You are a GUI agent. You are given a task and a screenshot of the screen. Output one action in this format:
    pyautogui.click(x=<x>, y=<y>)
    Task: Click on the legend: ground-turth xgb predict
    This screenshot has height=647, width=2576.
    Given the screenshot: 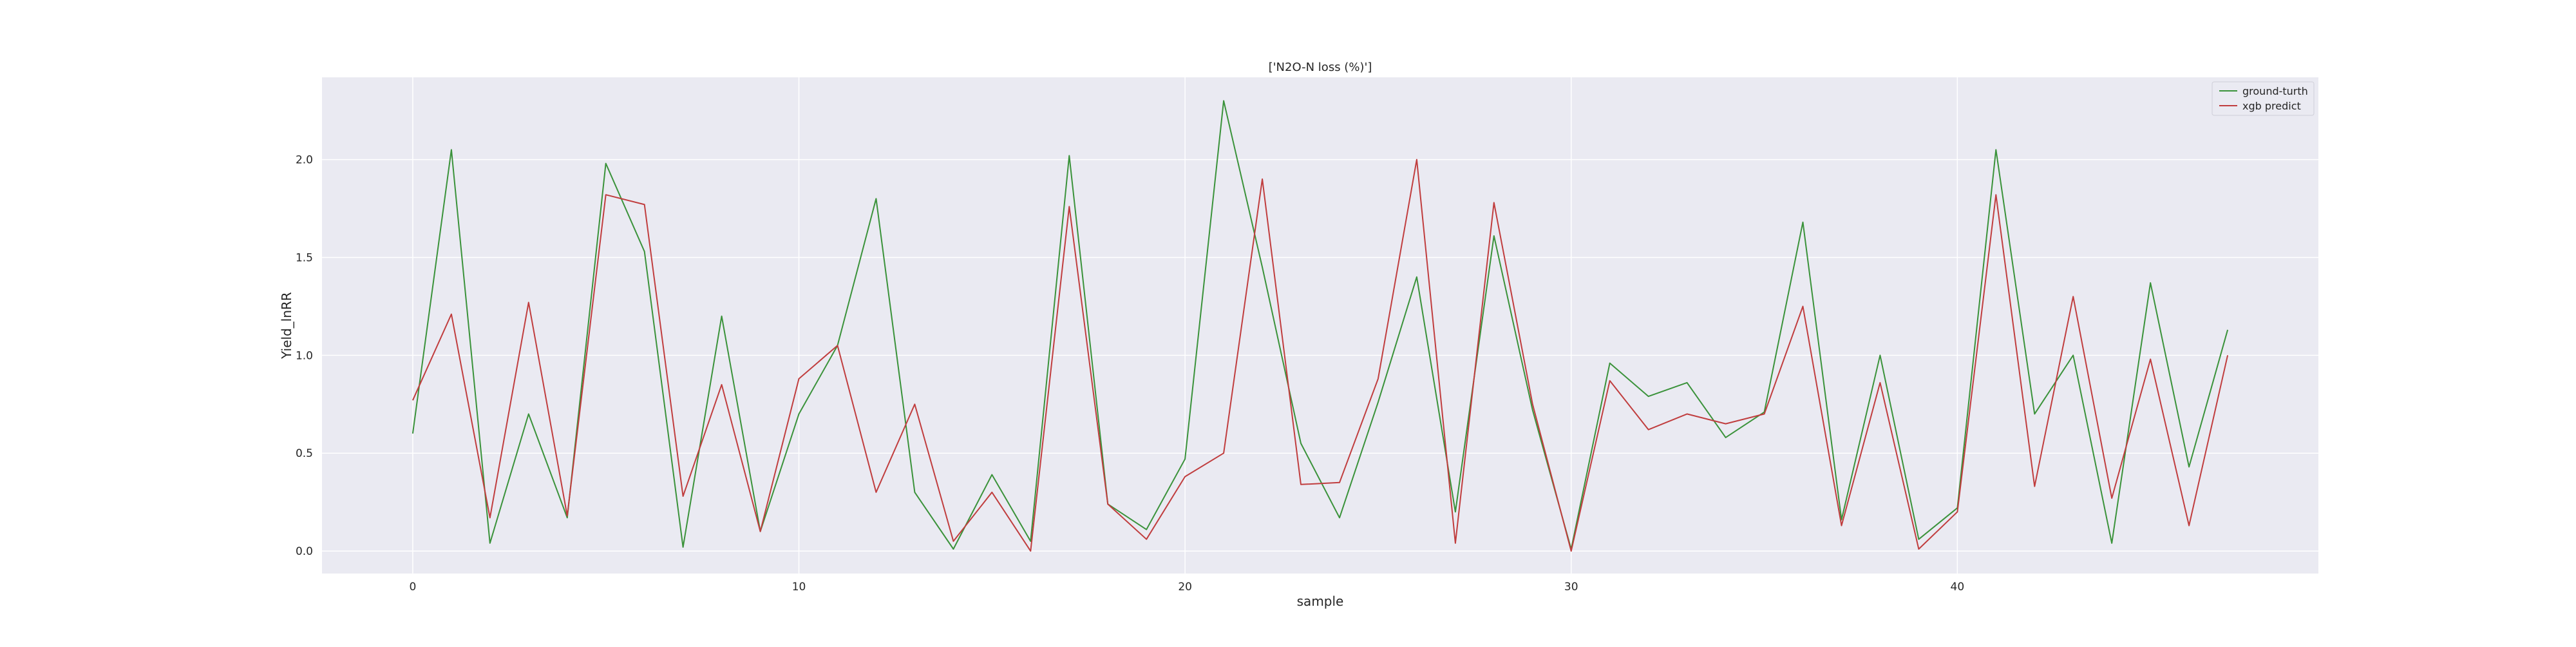 What is the action you would take?
    pyautogui.click(x=2263, y=98)
    